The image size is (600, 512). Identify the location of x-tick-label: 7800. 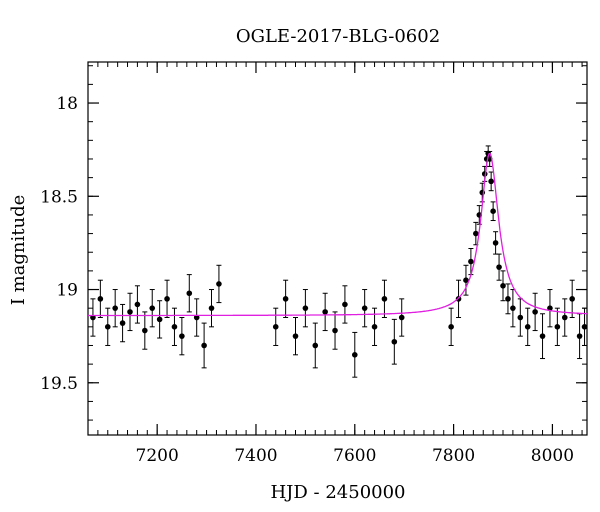
(453, 456).